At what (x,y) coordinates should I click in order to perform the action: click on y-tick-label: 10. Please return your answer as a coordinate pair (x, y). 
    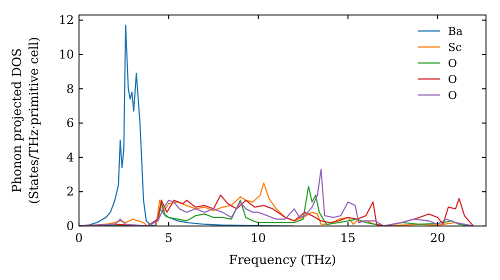
    Looking at the image, I should click on (66, 54).